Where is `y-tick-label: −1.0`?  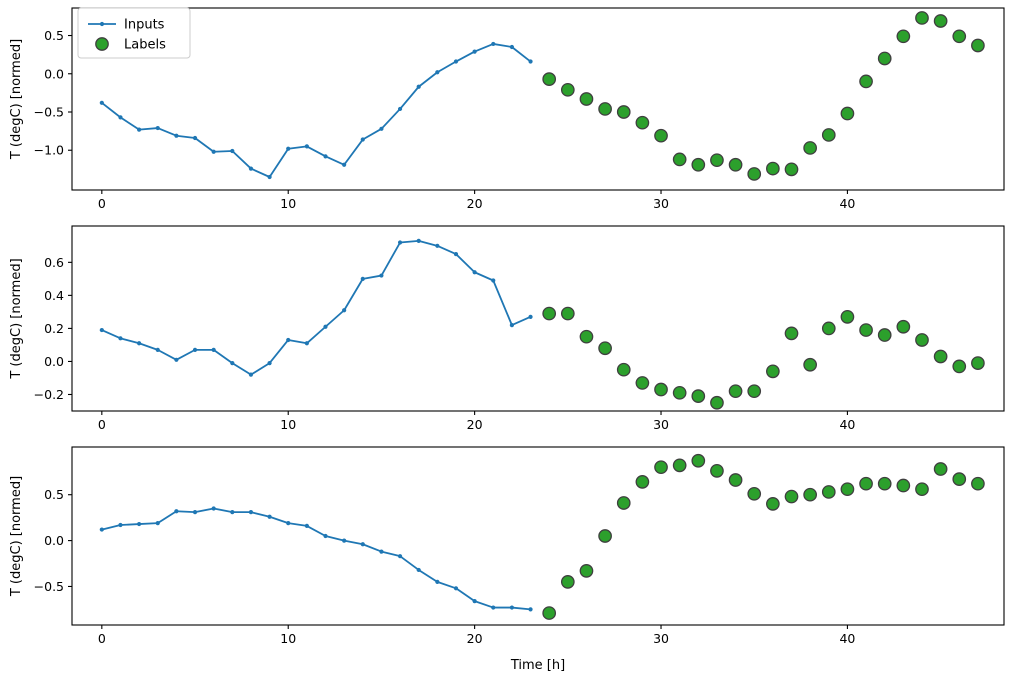 y-tick-label: −1.0 is located at coordinates (49, 150).